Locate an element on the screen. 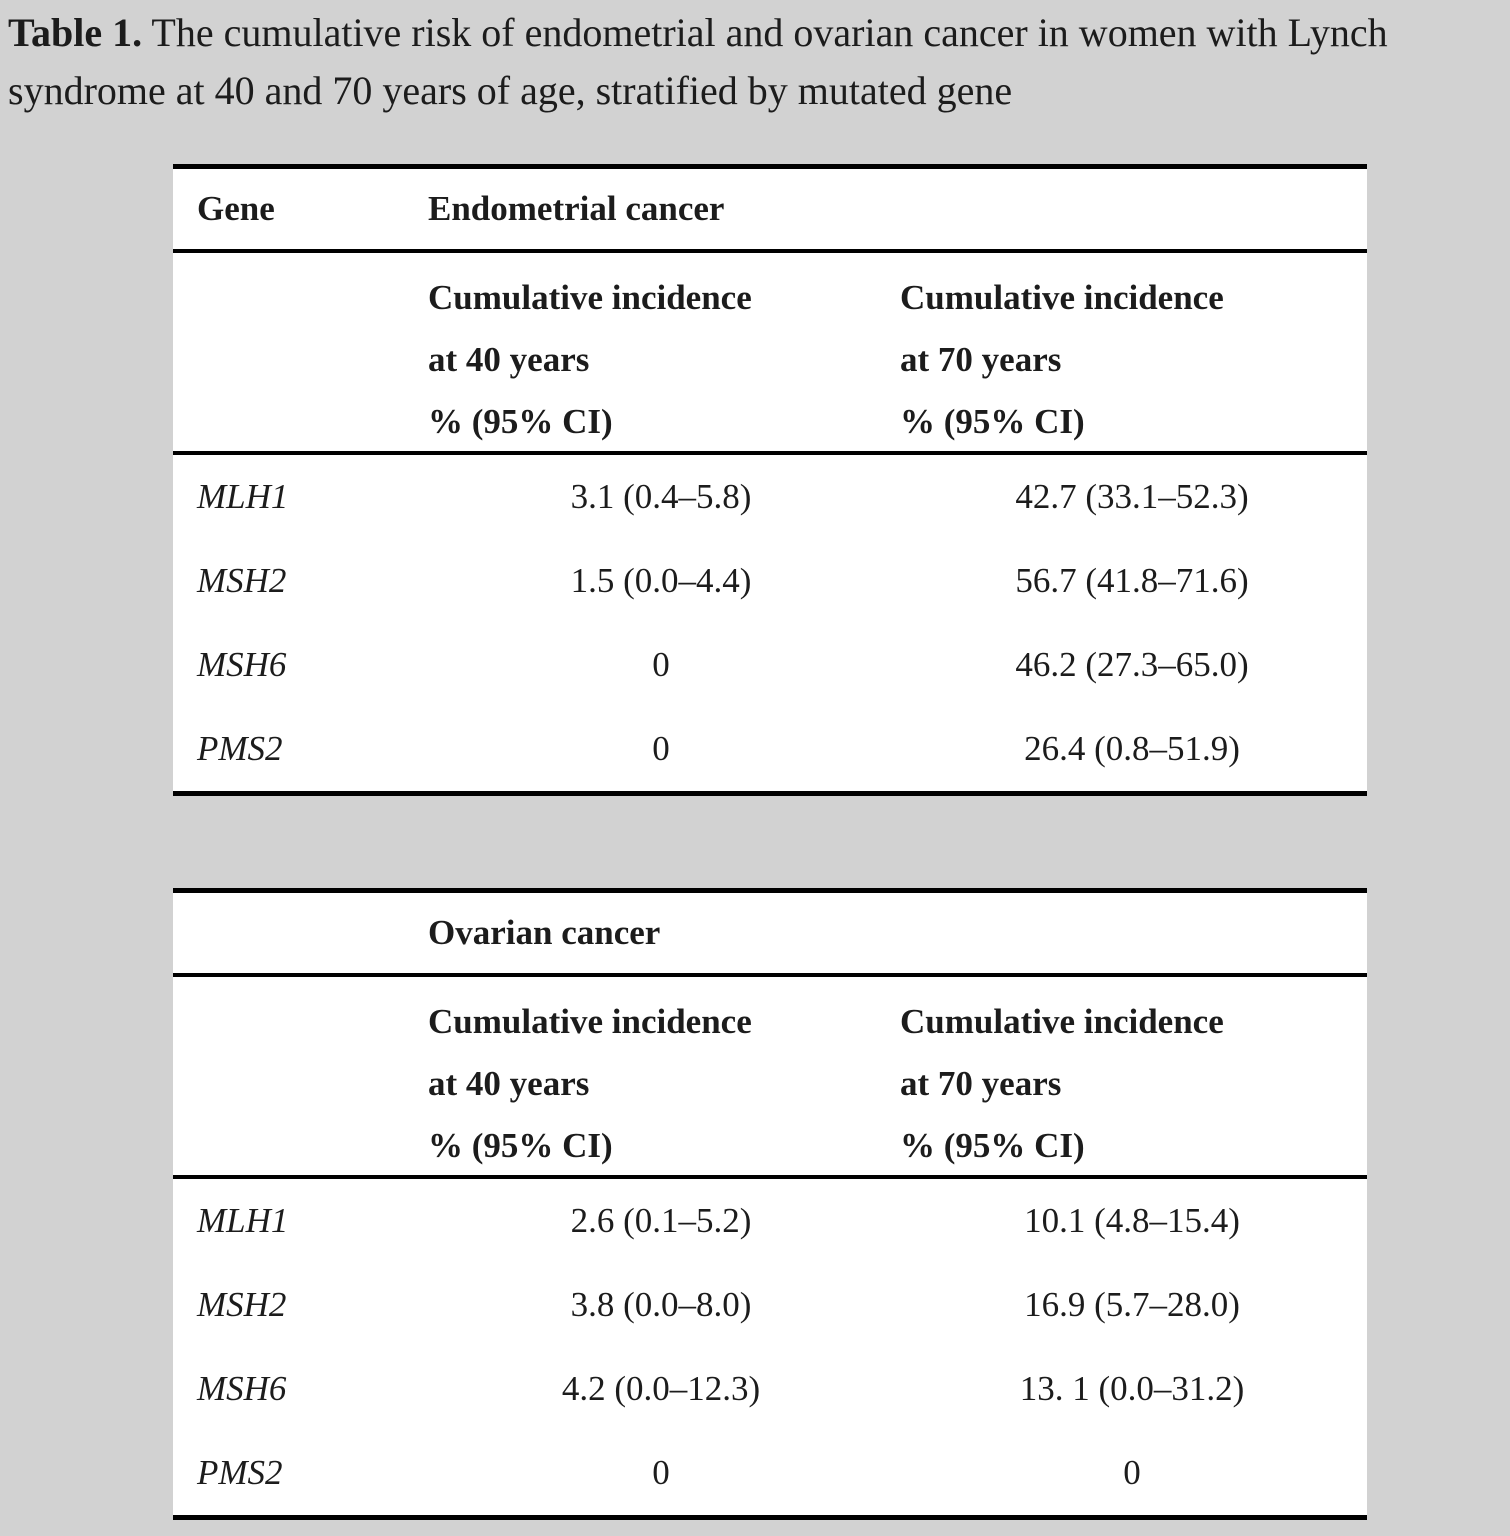  value-cell-at70: 26.4 (0.8–51.9) is located at coordinates (1132, 748).